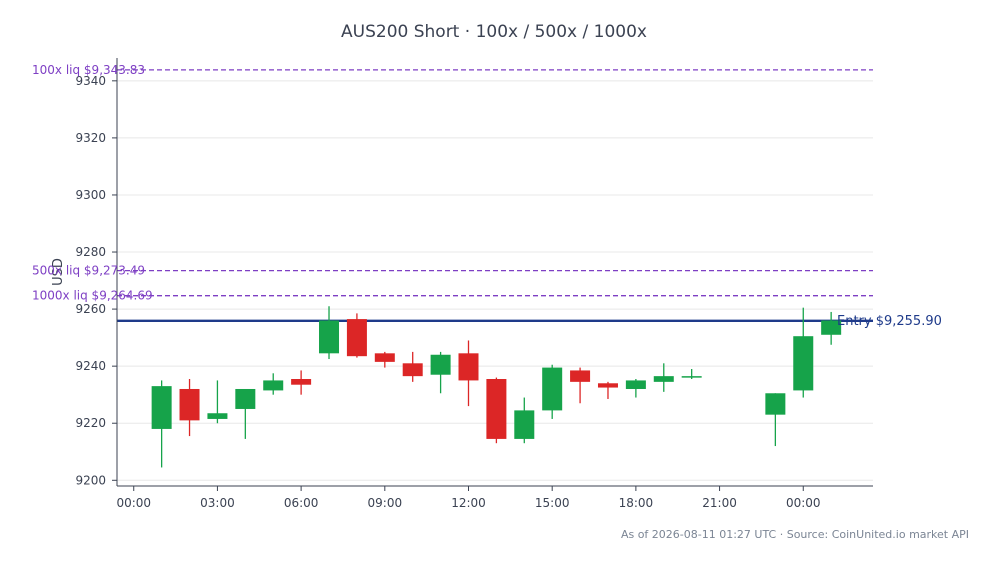 Image resolution: width=993 pixels, height=568 pixels. Describe the element at coordinates (90, 138) in the screenshot. I see `y-tick-label: 9320` at that location.